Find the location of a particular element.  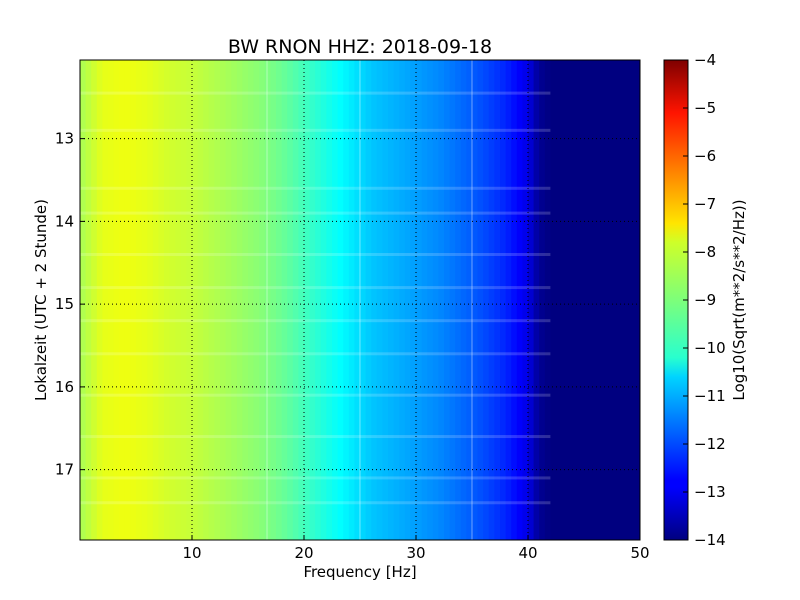

colorbar-ticks: −4 −5 −6 −7 −8 −9 −10 −11 −12 −13 −14 is located at coordinates (704, 300).